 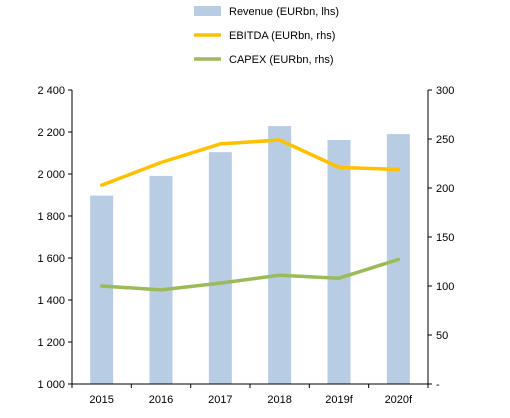 I want to click on left-tick-label: 2 200, so click(x=51, y=133).